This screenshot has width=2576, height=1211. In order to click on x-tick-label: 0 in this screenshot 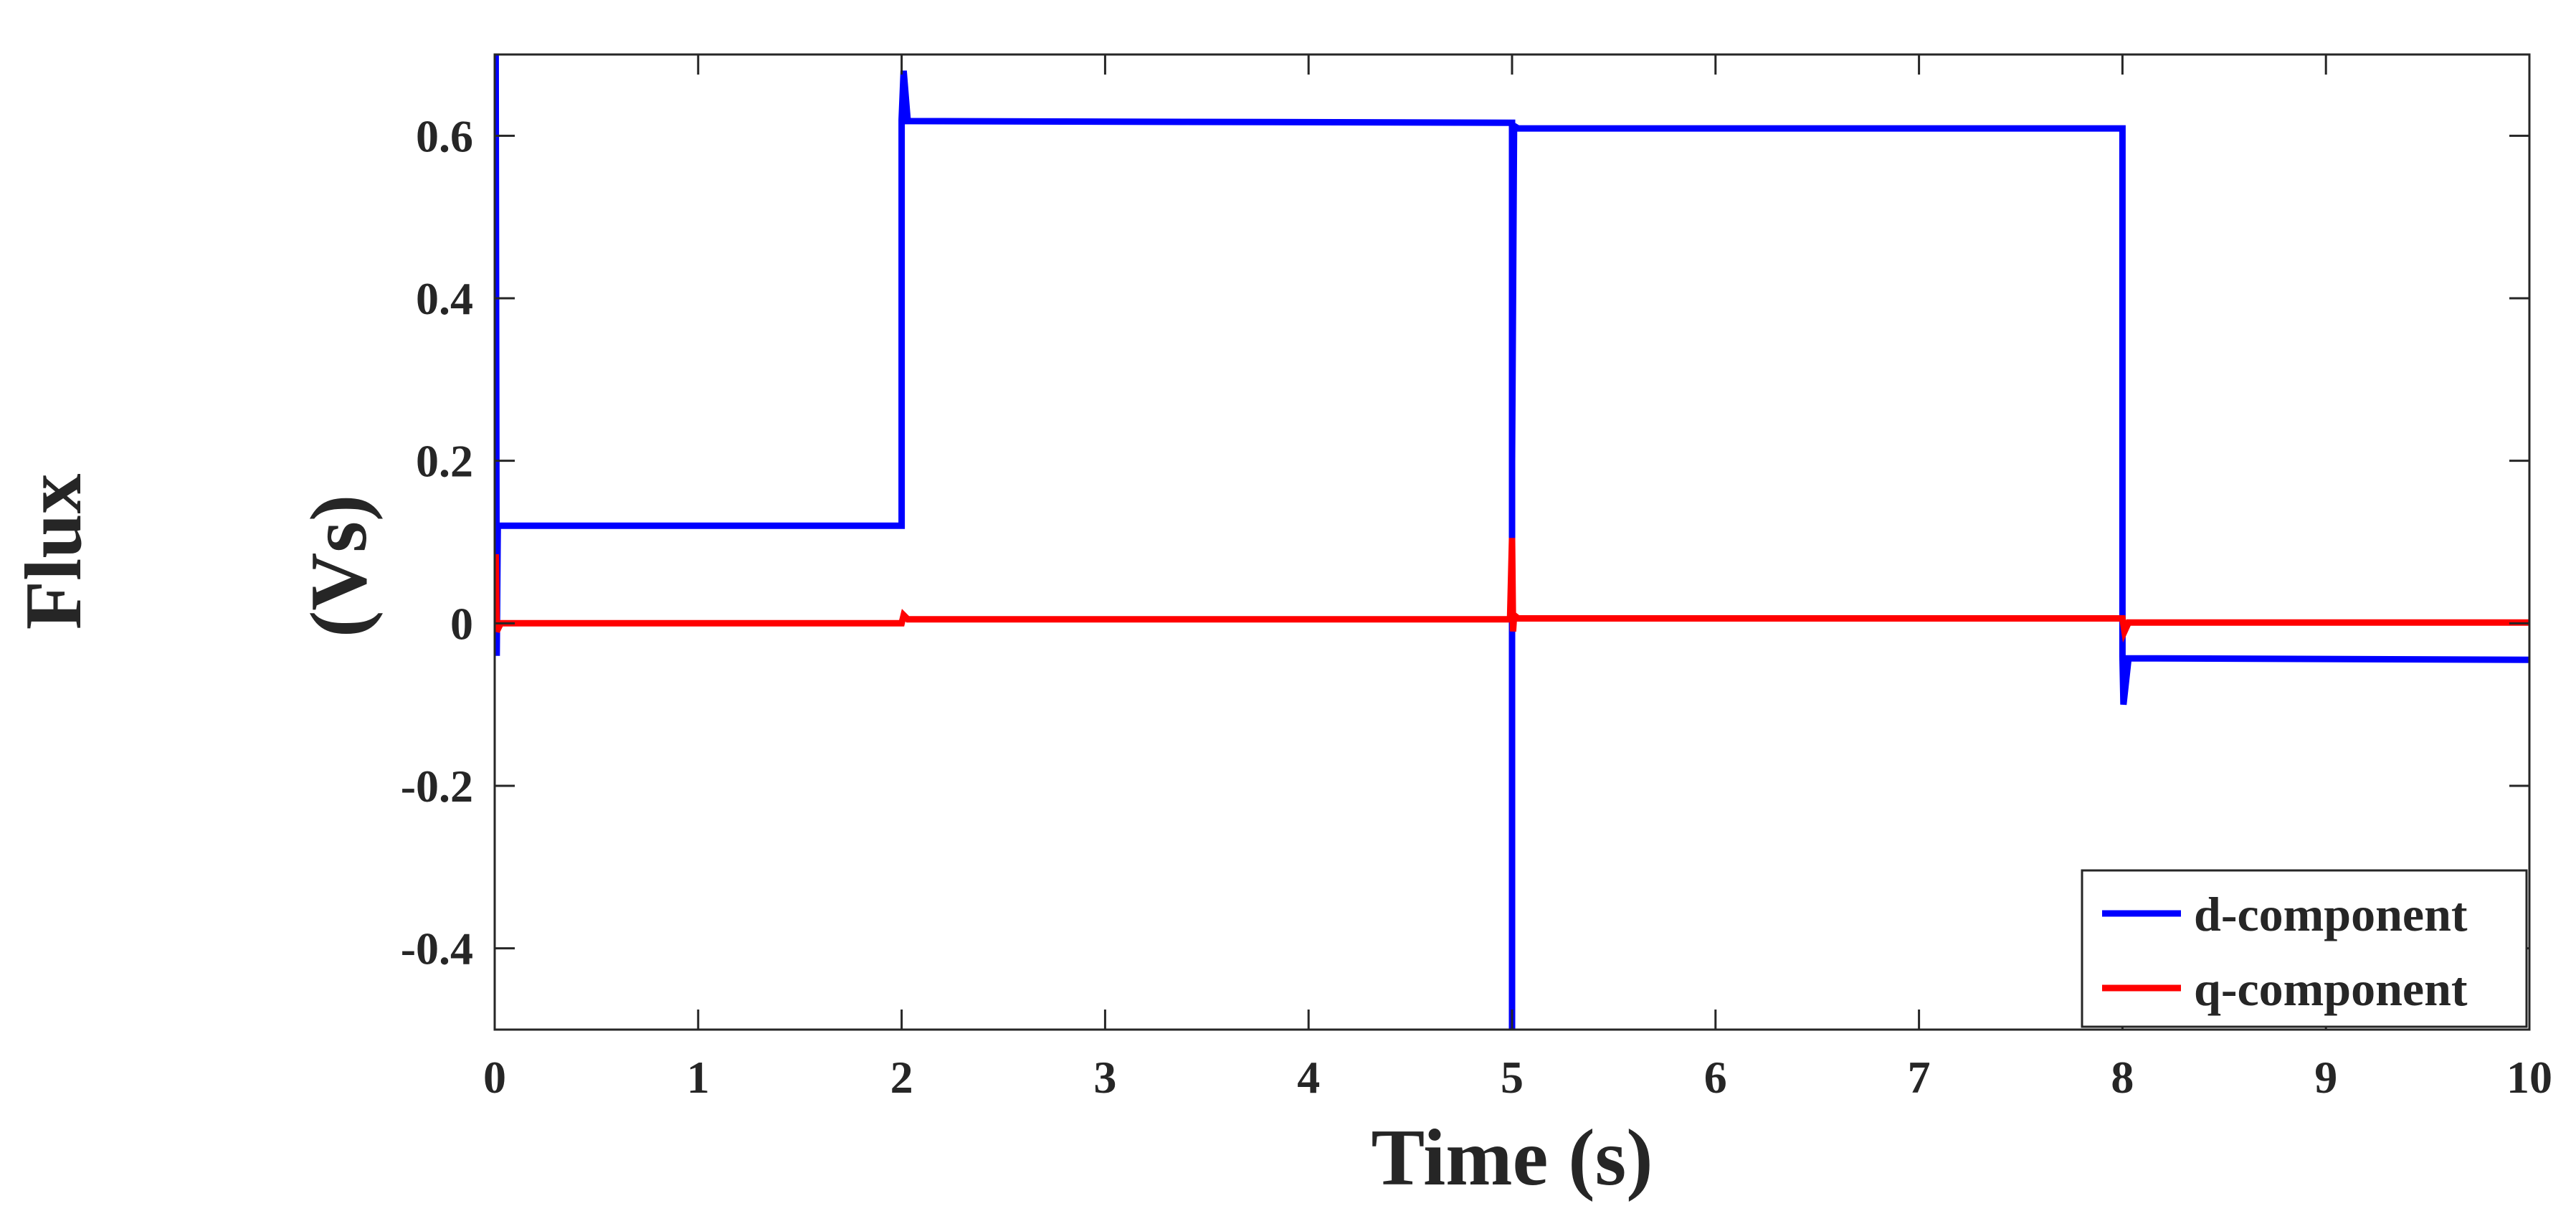, I will do `click(494, 1077)`.